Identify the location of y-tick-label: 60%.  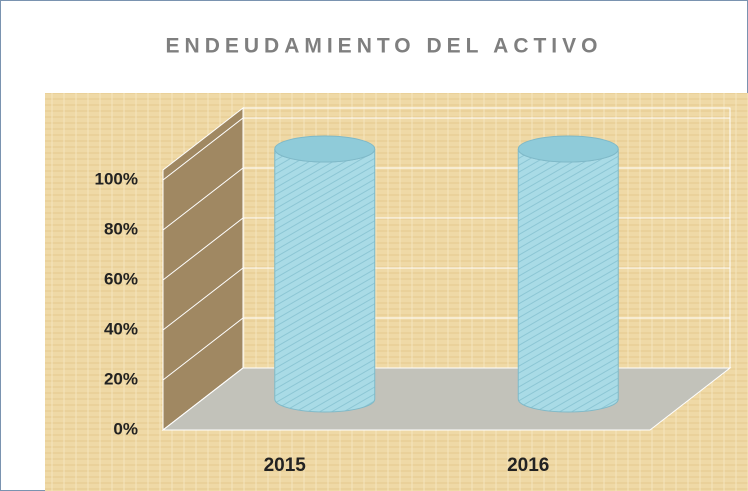
(121, 278).